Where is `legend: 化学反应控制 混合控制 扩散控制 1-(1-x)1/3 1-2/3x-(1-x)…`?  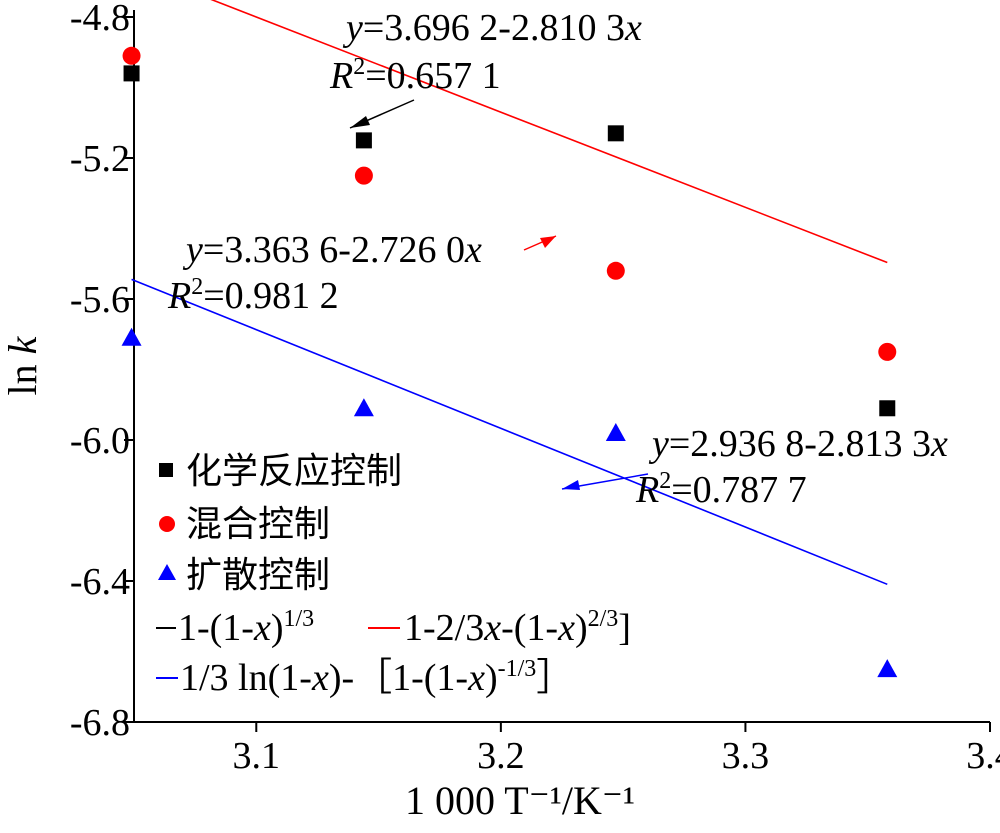
legend: 化学反应控制 混合控制 扩散控制 1-(1-x)1/3 1-2/3x-(1-x)… is located at coordinates (393, 575).